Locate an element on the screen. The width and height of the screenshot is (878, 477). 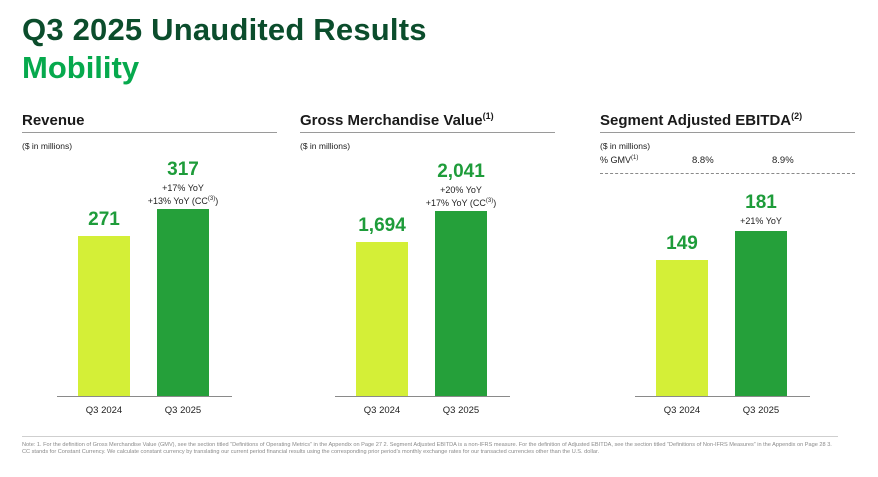
yoy-label: +20% YoY is located at coordinates (461, 190).